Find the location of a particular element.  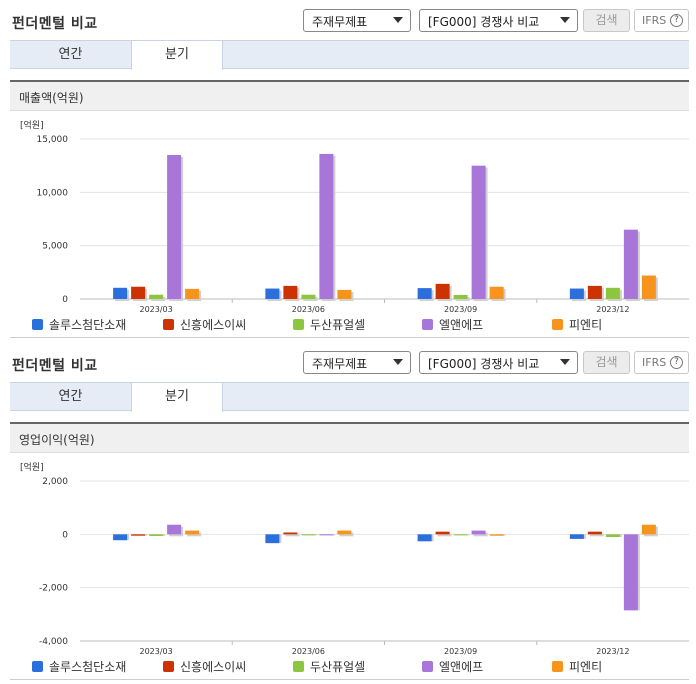

legend-label: 솔루스첨단소재 is located at coordinates (88, 325).